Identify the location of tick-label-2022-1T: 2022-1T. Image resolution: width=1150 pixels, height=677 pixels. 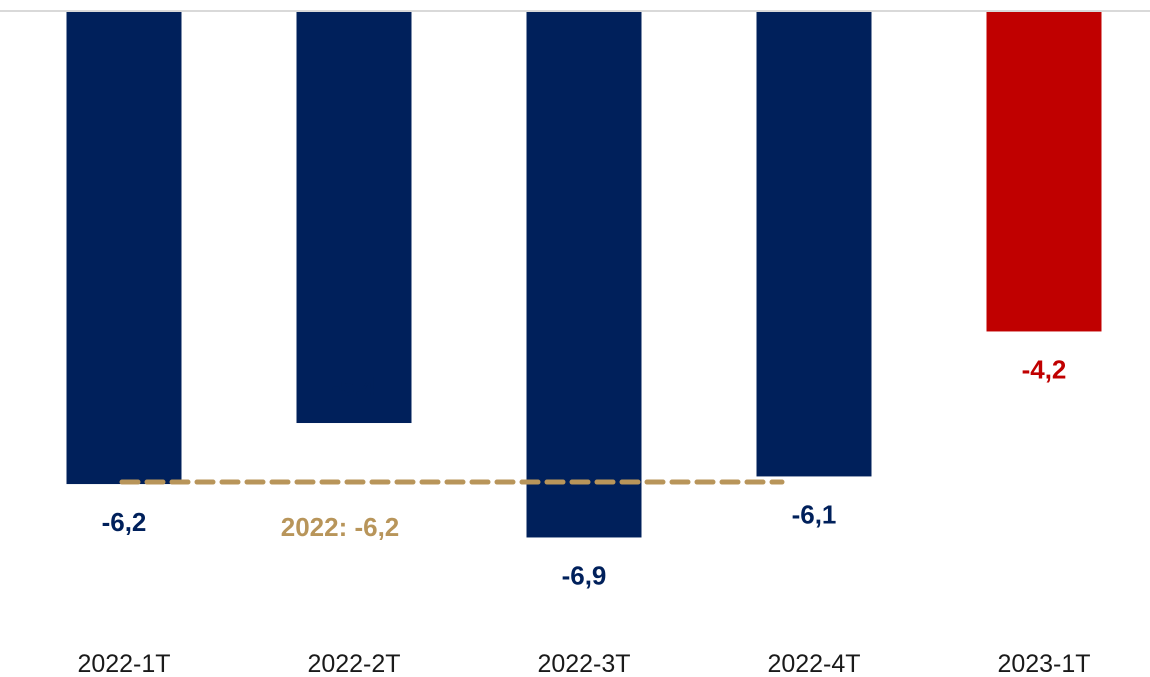
(123, 663).